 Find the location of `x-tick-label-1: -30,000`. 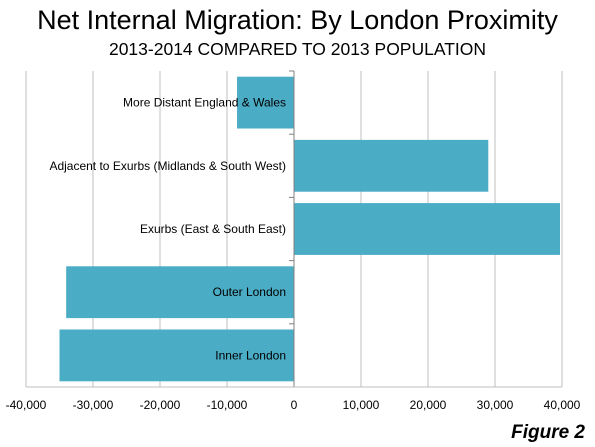

x-tick-label-1: -30,000 is located at coordinates (93, 405).